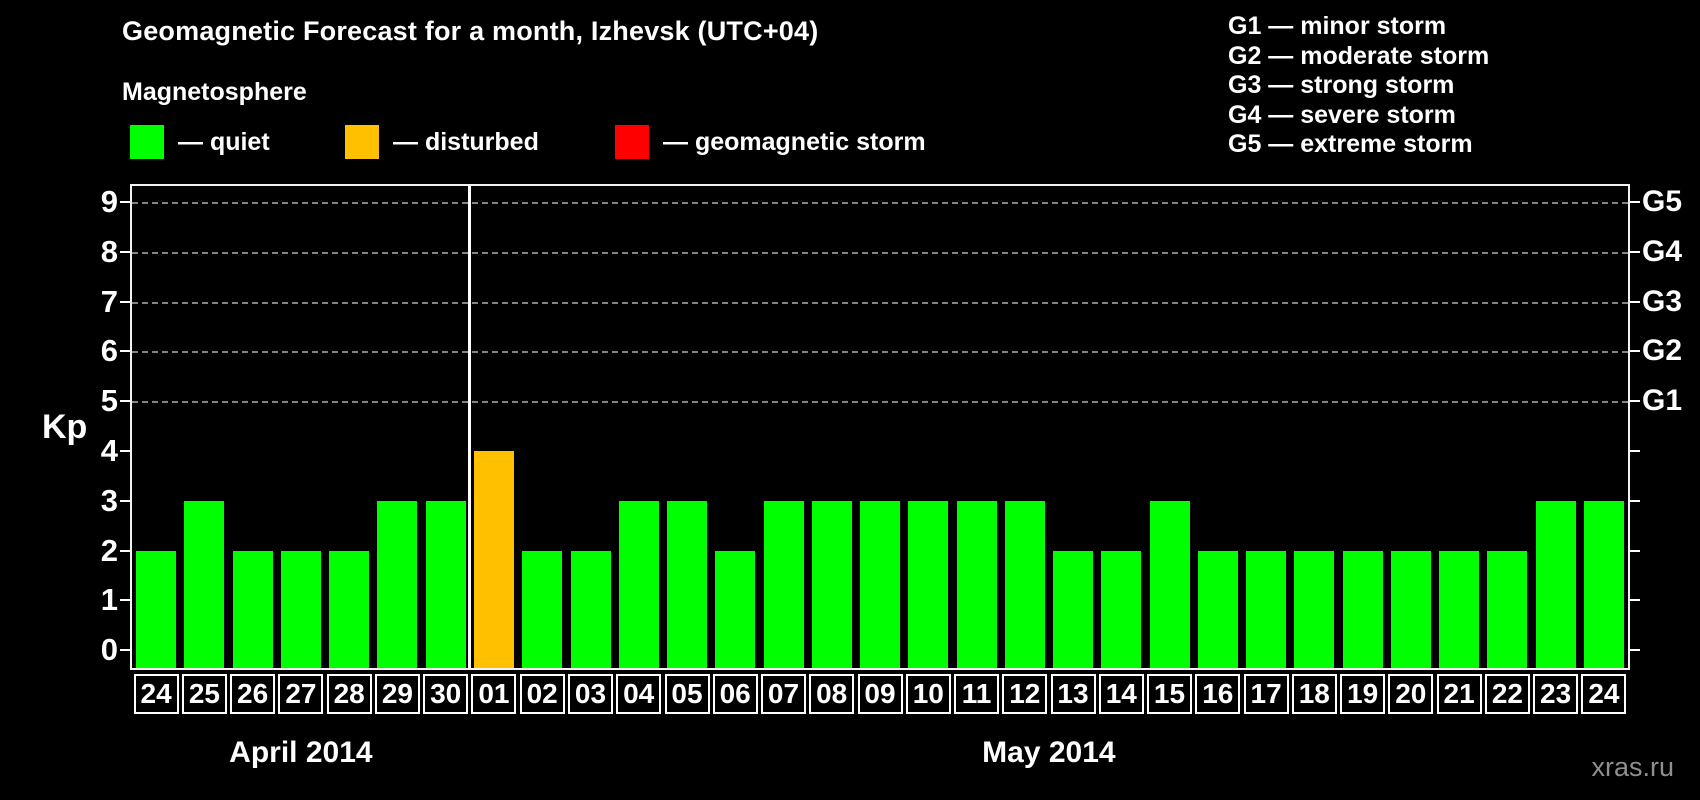 This screenshot has height=800, width=1700. What do you see at coordinates (1025, 694) in the screenshot?
I see `date-cell-12: 12` at bounding box center [1025, 694].